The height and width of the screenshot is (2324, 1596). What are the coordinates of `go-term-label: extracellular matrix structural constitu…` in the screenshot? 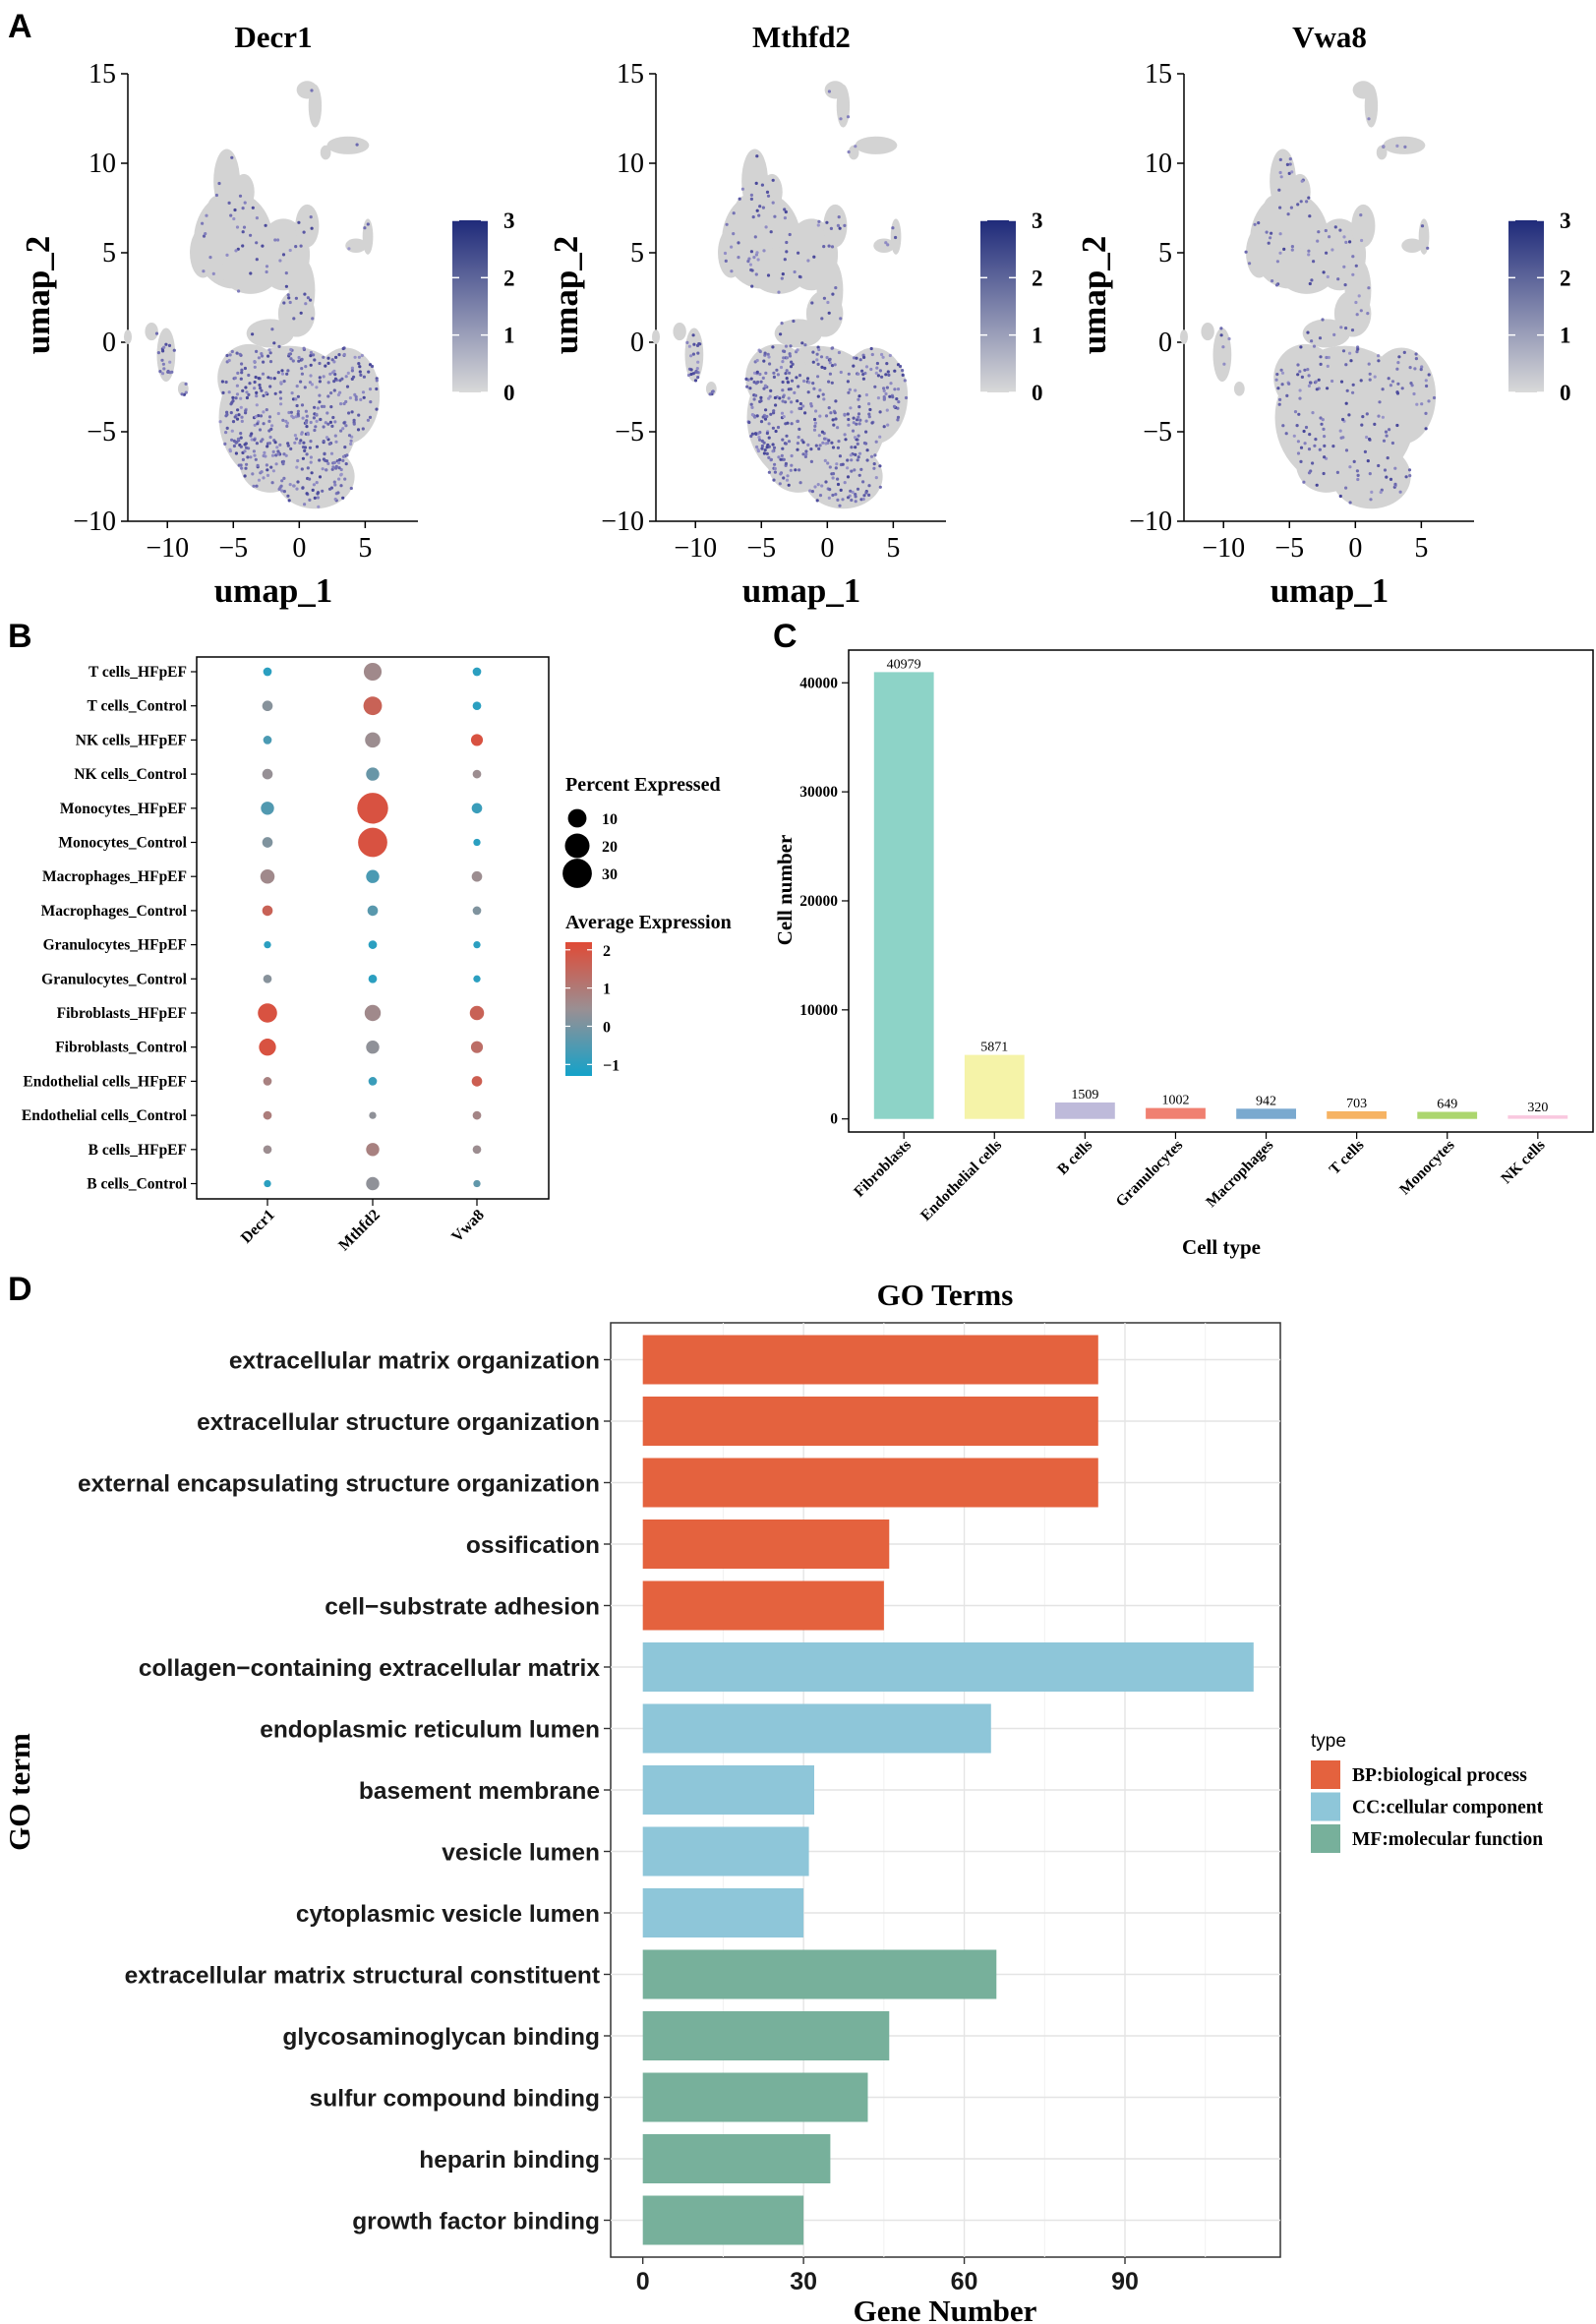 It's located at (362, 1976).